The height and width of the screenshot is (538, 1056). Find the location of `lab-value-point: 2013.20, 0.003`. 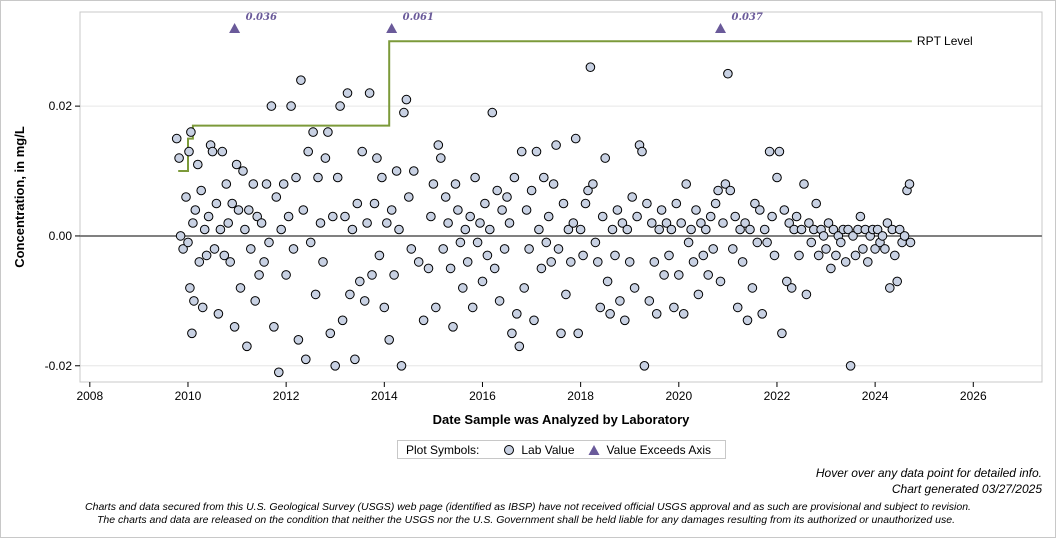

lab-value-point: 2013.20, 0.003 is located at coordinates (345, 216).